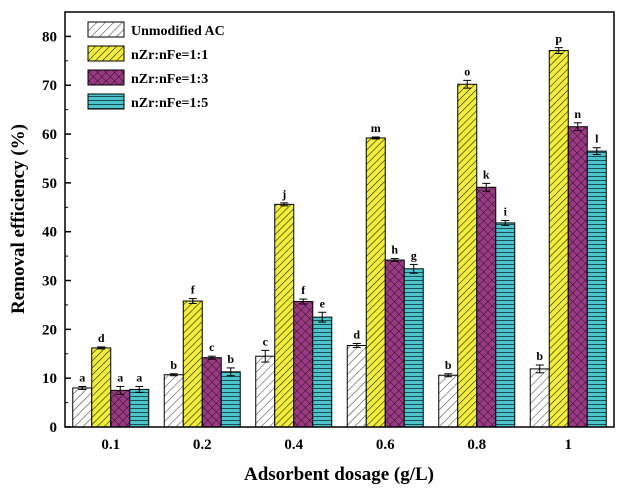 Image resolution: width=632 pixels, height=490 pixels. What do you see at coordinates (54, 428) in the screenshot?
I see `y-tick-label: 0` at bounding box center [54, 428].